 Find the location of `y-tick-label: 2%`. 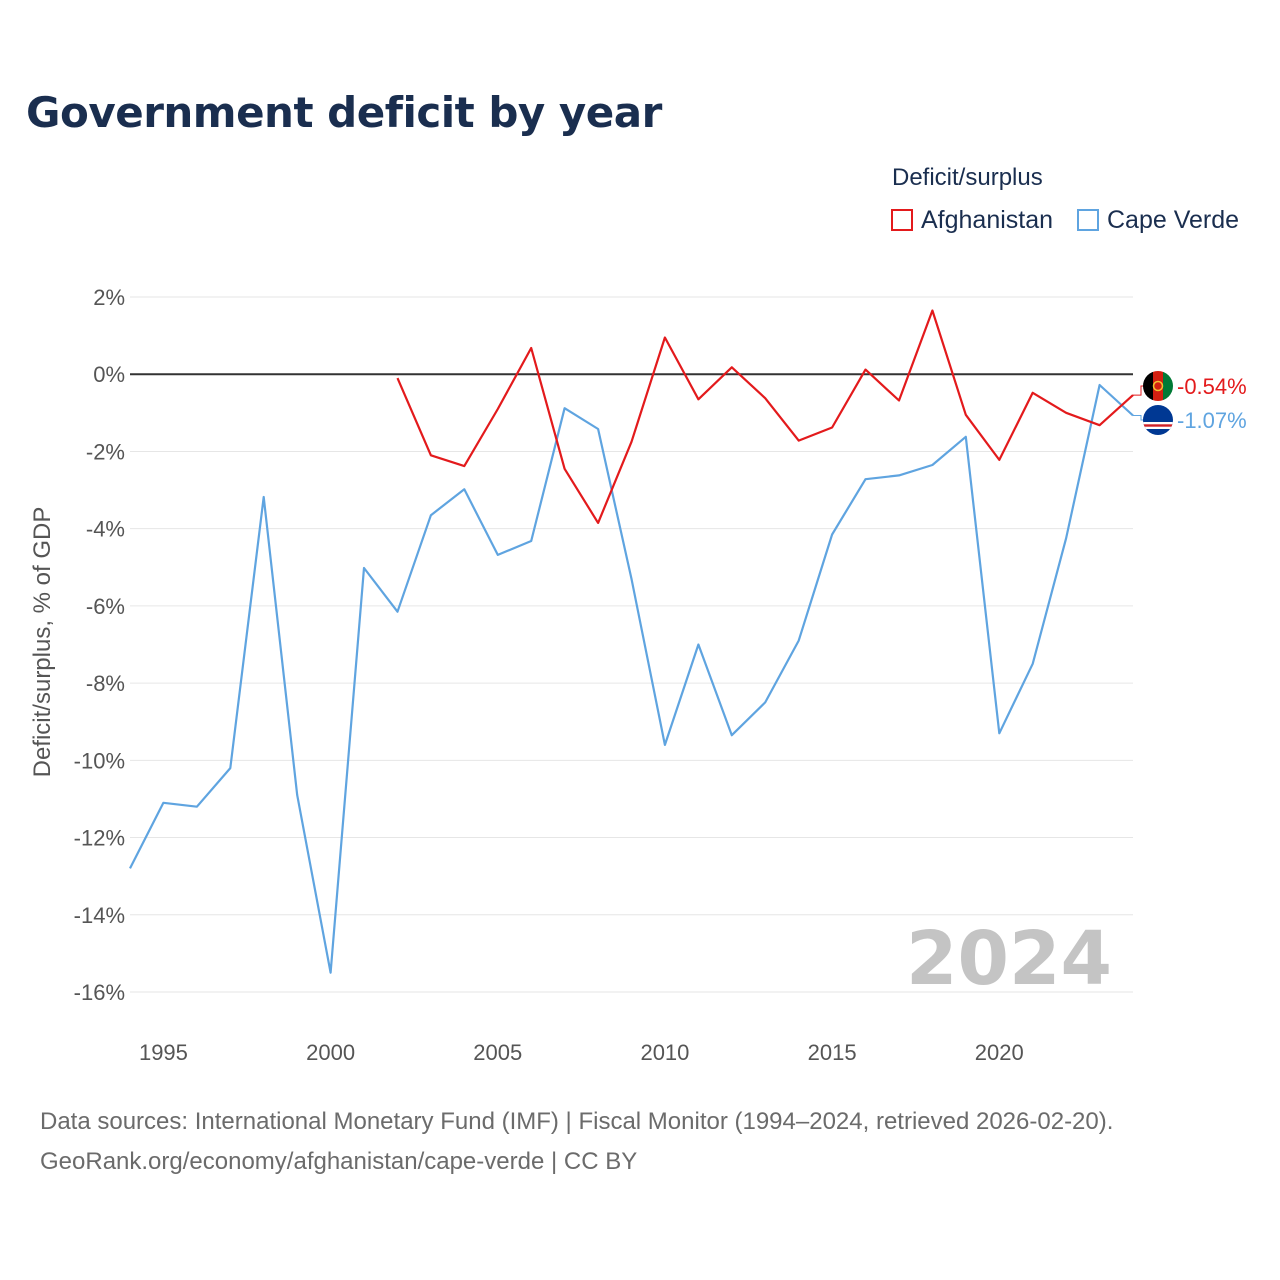

y-tick-label: 2% is located at coordinates (109, 297).